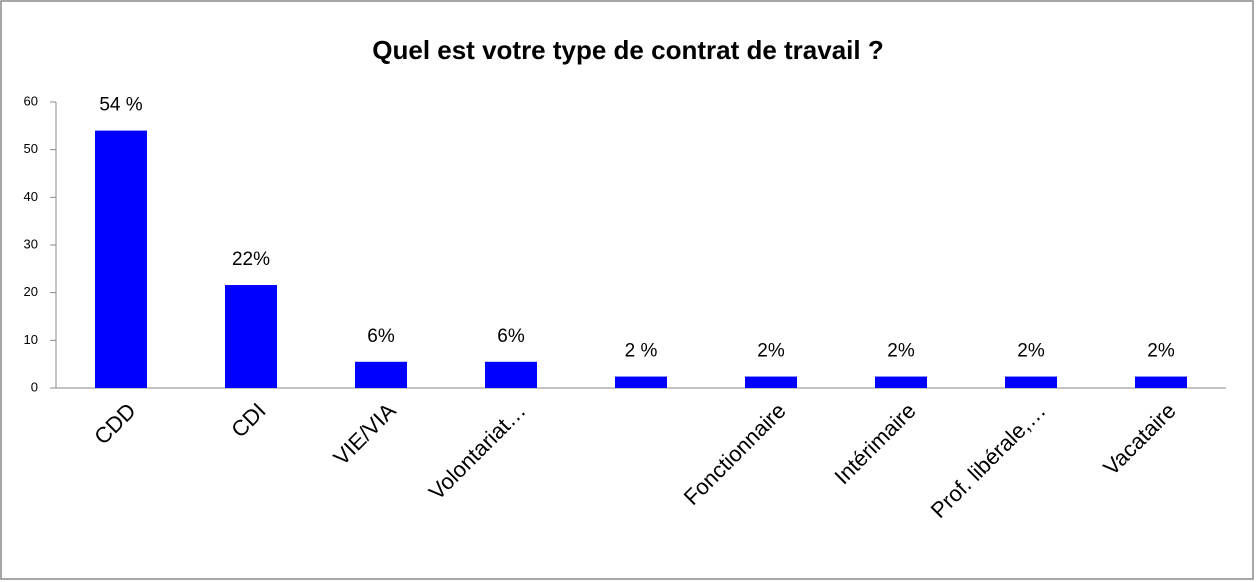  What do you see at coordinates (34, 386) in the screenshot?
I see `y-tick-label: 0` at bounding box center [34, 386].